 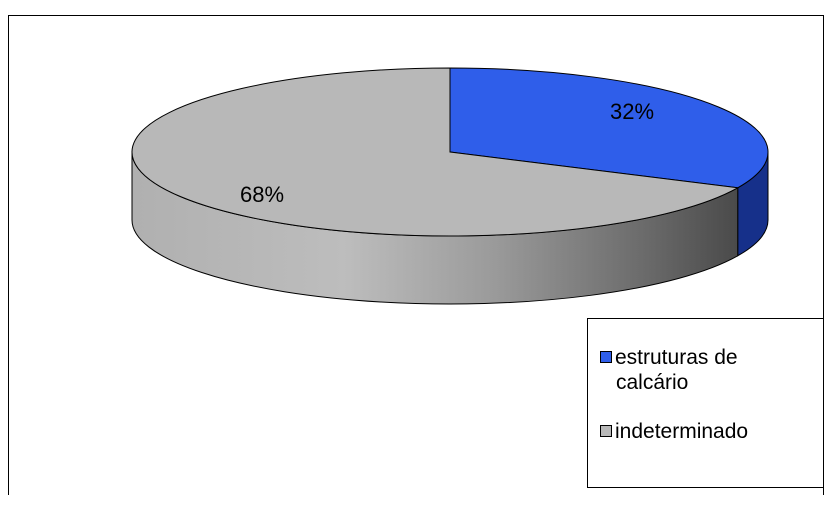 What do you see at coordinates (652, 382) in the screenshot?
I see `legend-label-estruturas-line2: calcário` at bounding box center [652, 382].